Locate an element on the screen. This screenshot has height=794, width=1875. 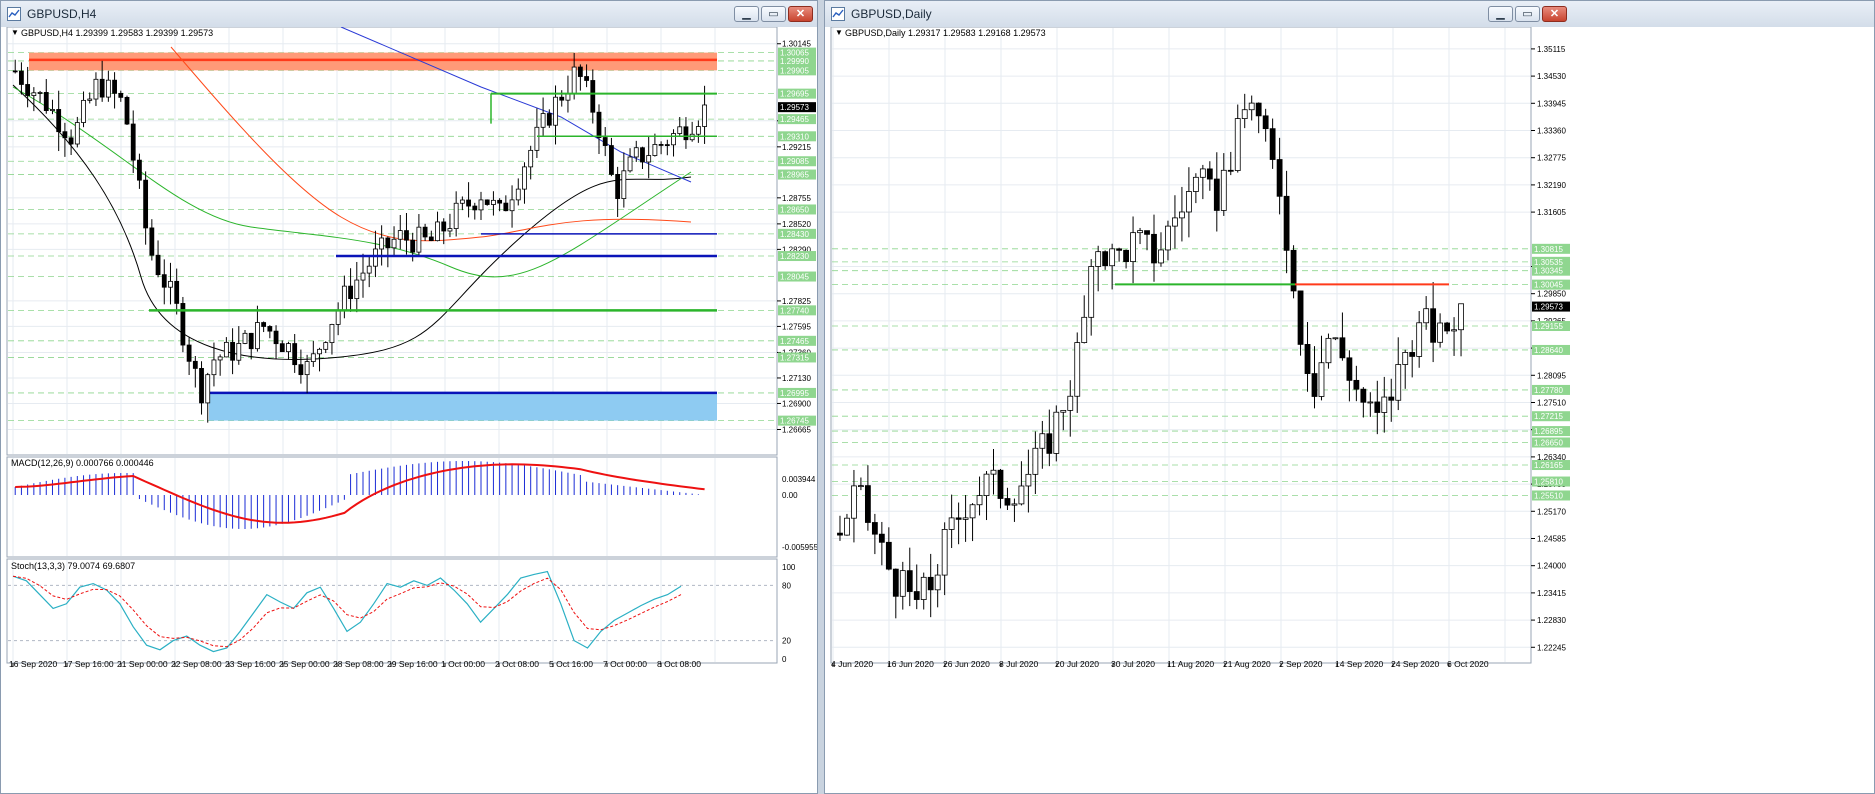
level-label: 1.30815 is located at coordinates (1548, 249).